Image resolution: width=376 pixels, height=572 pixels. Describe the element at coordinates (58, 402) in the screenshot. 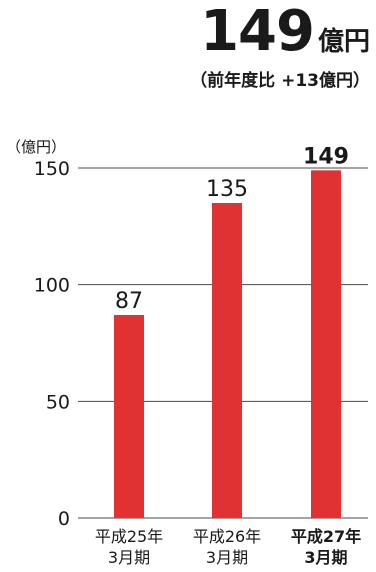

I see `y-tick-label: 50` at that location.